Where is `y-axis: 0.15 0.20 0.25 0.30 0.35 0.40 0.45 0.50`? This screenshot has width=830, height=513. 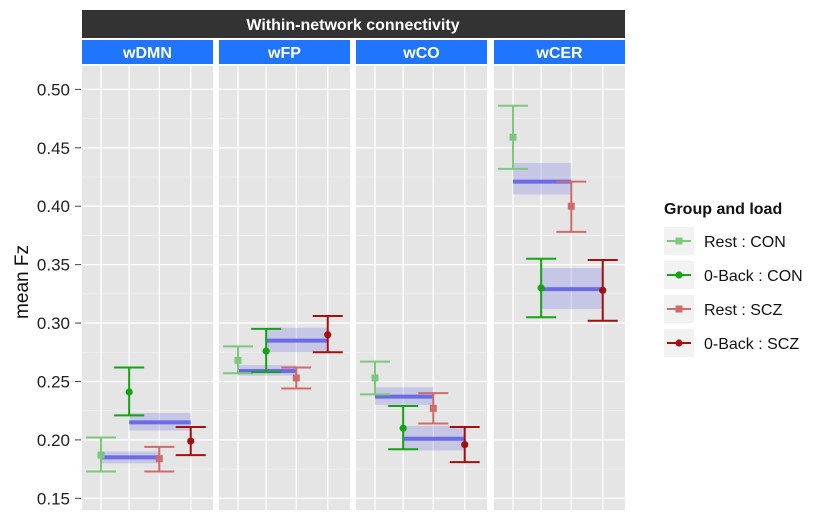
y-axis: 0.15 0.20 0.25 0.30 0.35 0.40 0.45 0.50 is located at coordinates (59, 294).